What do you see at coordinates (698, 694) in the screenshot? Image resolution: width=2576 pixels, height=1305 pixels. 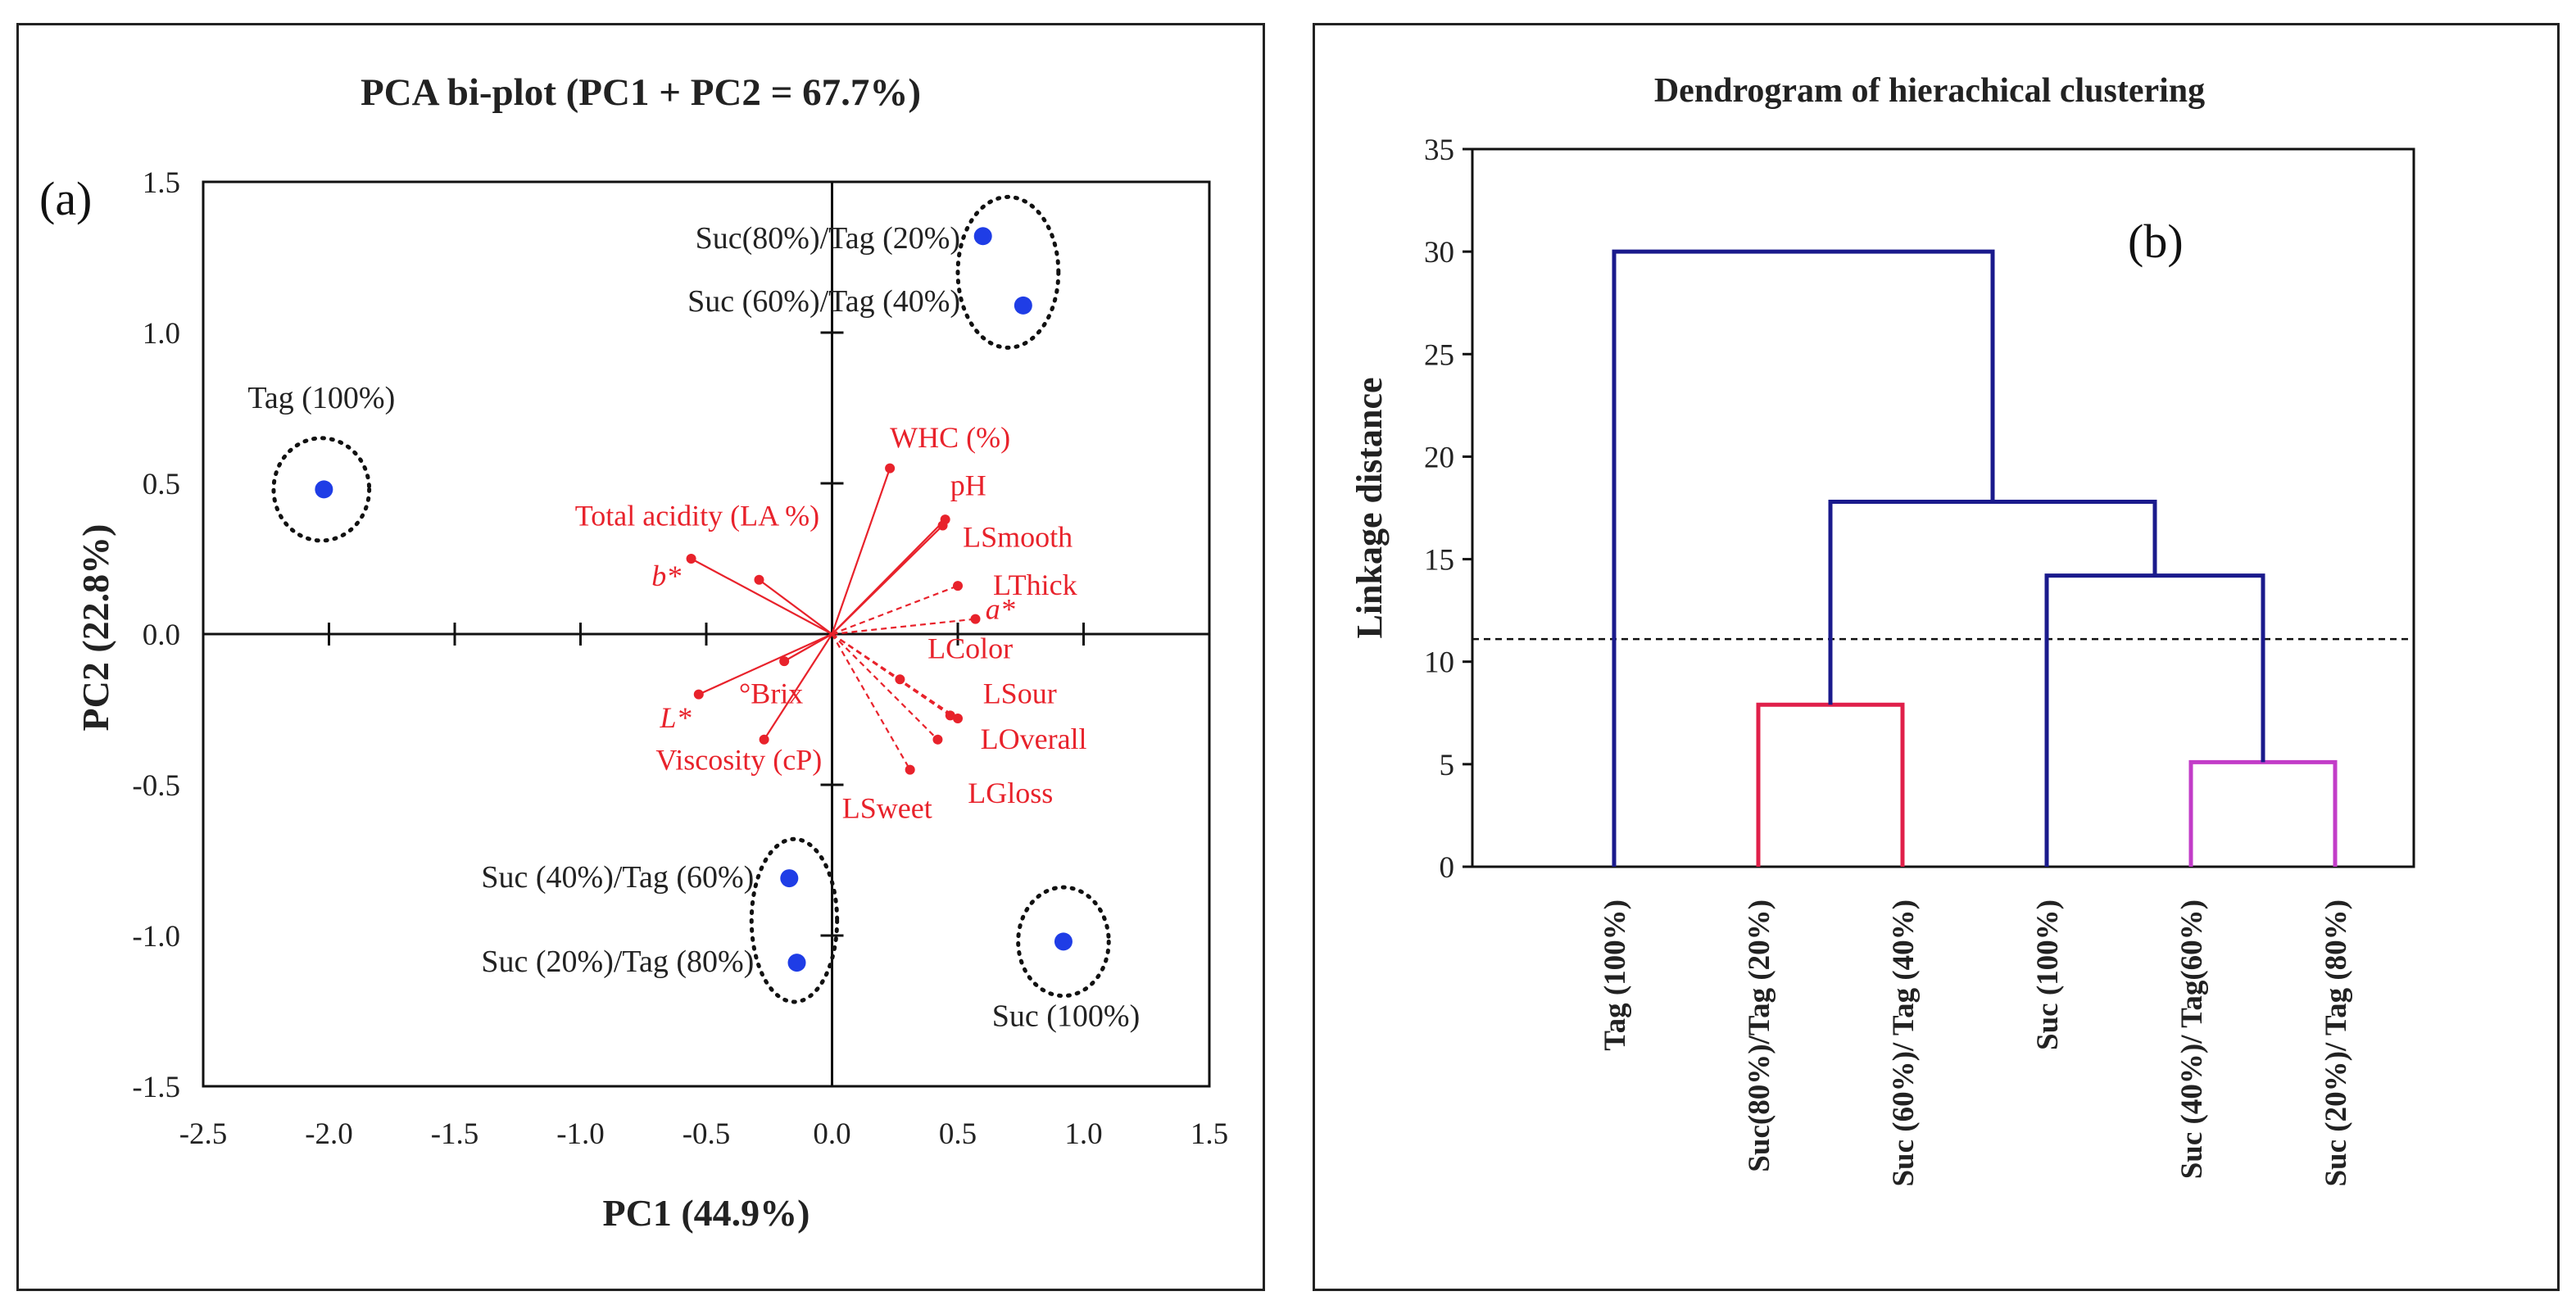 I see `loading-point-l` at bounding box center [698, 694].